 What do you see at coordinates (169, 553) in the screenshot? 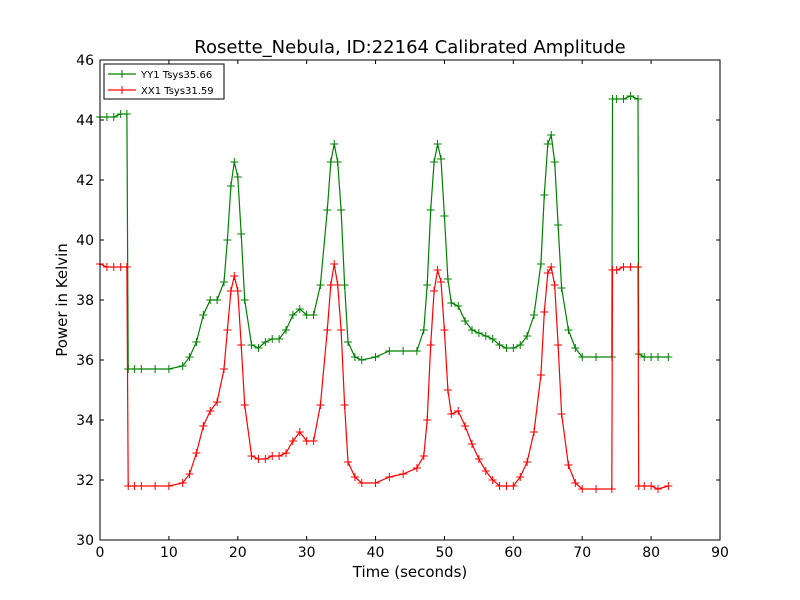
I see `x-tick-label: 10` at bounding box center [169, 553].